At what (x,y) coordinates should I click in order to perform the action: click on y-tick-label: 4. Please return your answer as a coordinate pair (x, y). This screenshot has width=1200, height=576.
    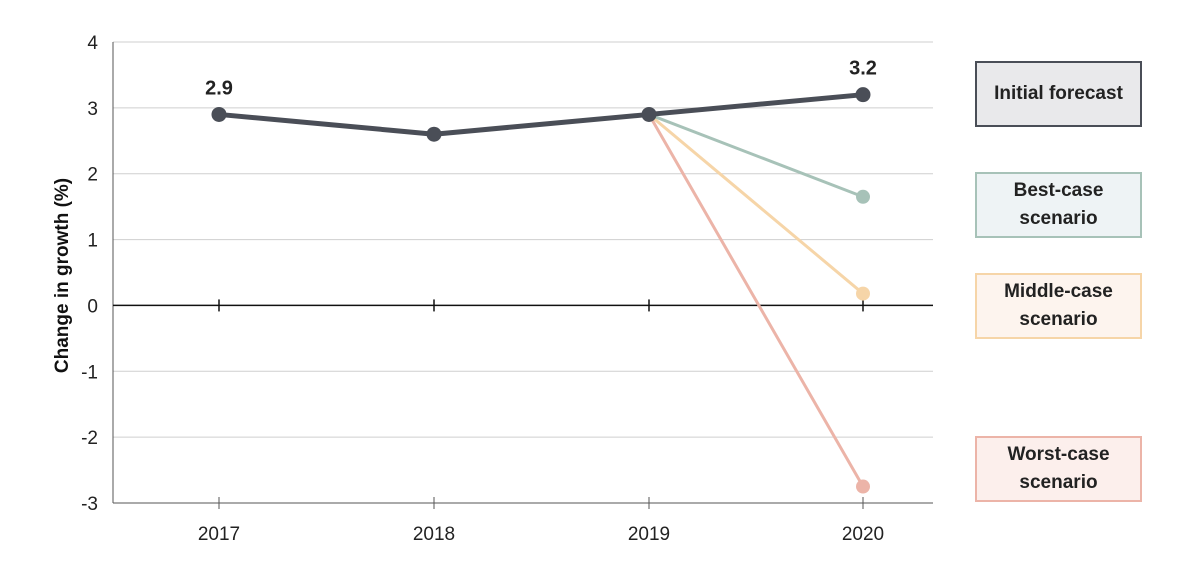
    Looking at the image, I should click on (92, 43).